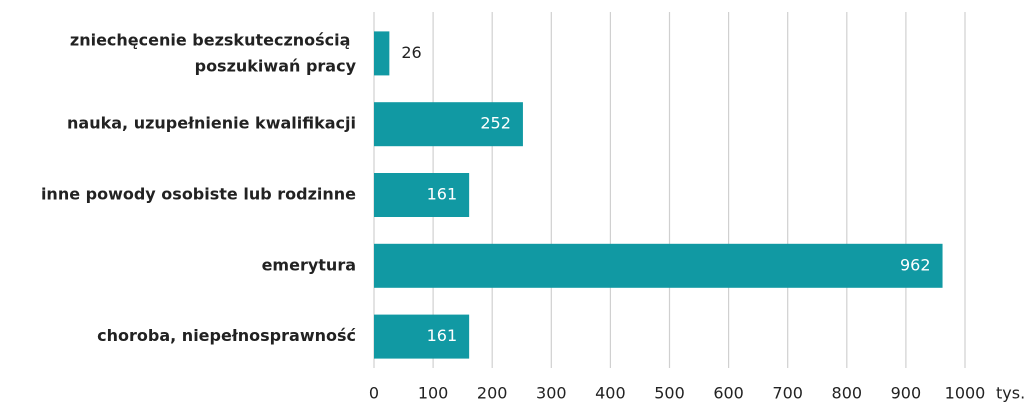  Describe the element at coordinates (728, 393) in the screenshot. I see `x-tick-label: 600` at that location.